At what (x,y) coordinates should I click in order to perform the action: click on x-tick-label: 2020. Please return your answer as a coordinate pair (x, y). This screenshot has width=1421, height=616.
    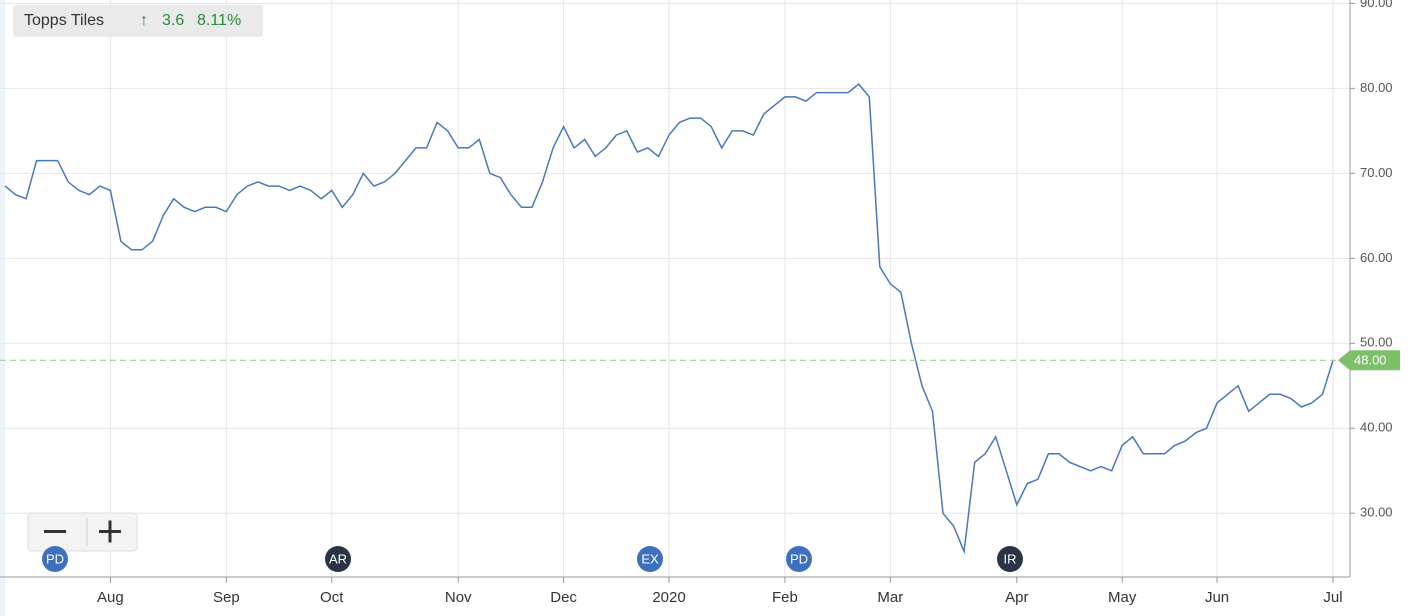
    Looking at the image, I should click on (668, 597).